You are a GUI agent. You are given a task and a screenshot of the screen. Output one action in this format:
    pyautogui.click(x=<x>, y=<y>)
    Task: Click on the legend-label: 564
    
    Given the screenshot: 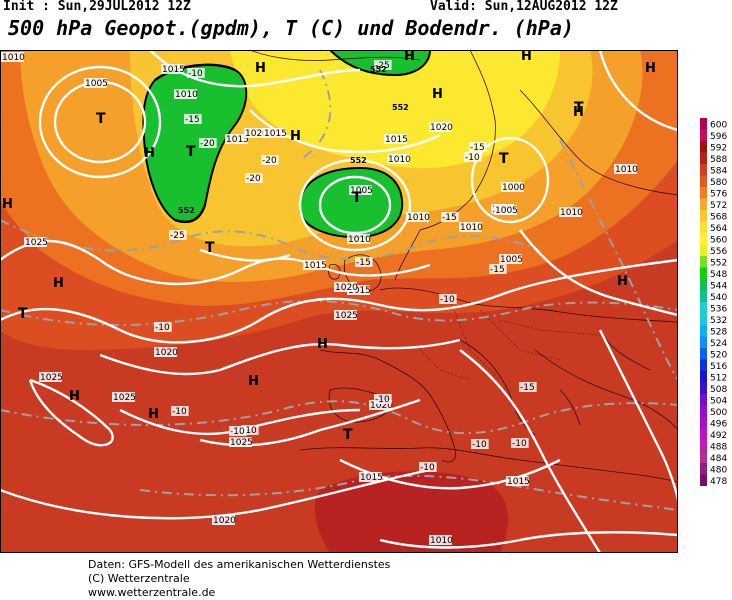 What is the action you would take?
    pyautogui.click(x=718, y=229)
    